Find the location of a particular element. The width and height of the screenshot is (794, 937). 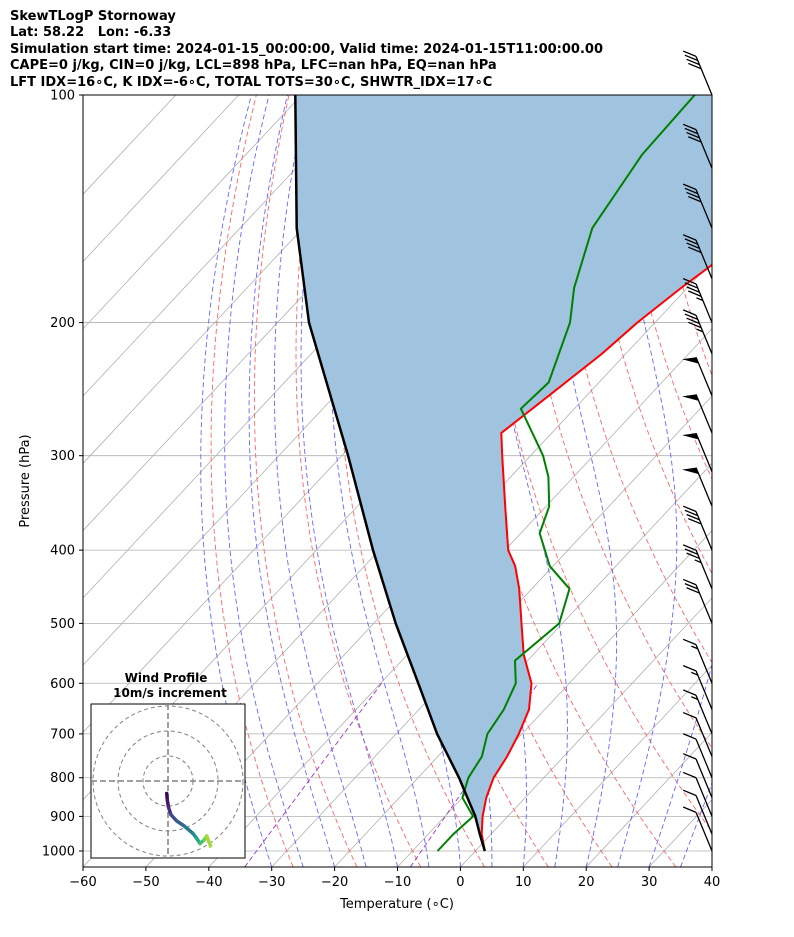

mixing-ratio-line is located at coordinates (313, 775).